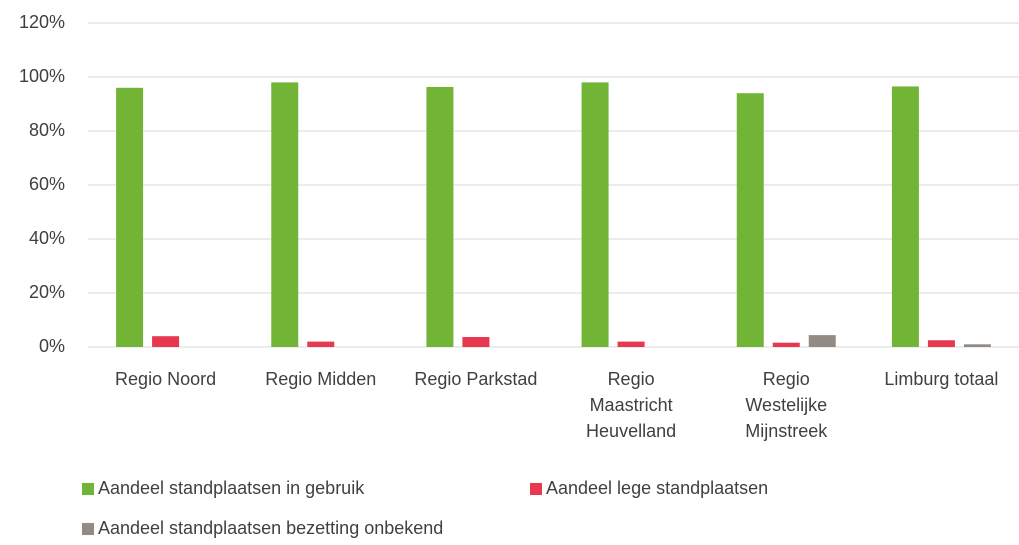 This screenshot has width=1019, height=545. What do you see at coordinates (47, 184) in the screenshot?
I see `y-tick-label: 60%` at bounding box center [47, 184].